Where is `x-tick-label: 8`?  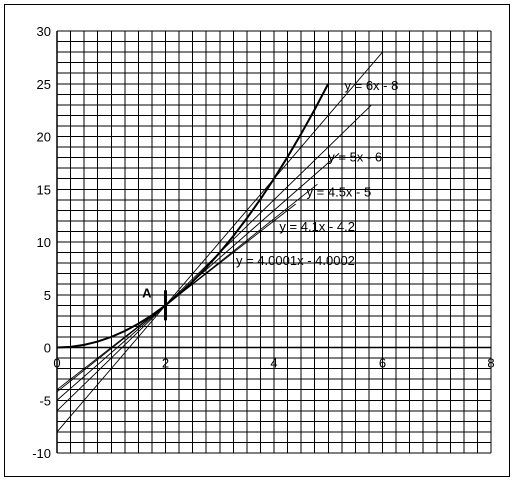
x-tick-label: 8 is located at coordinates (490, 363).